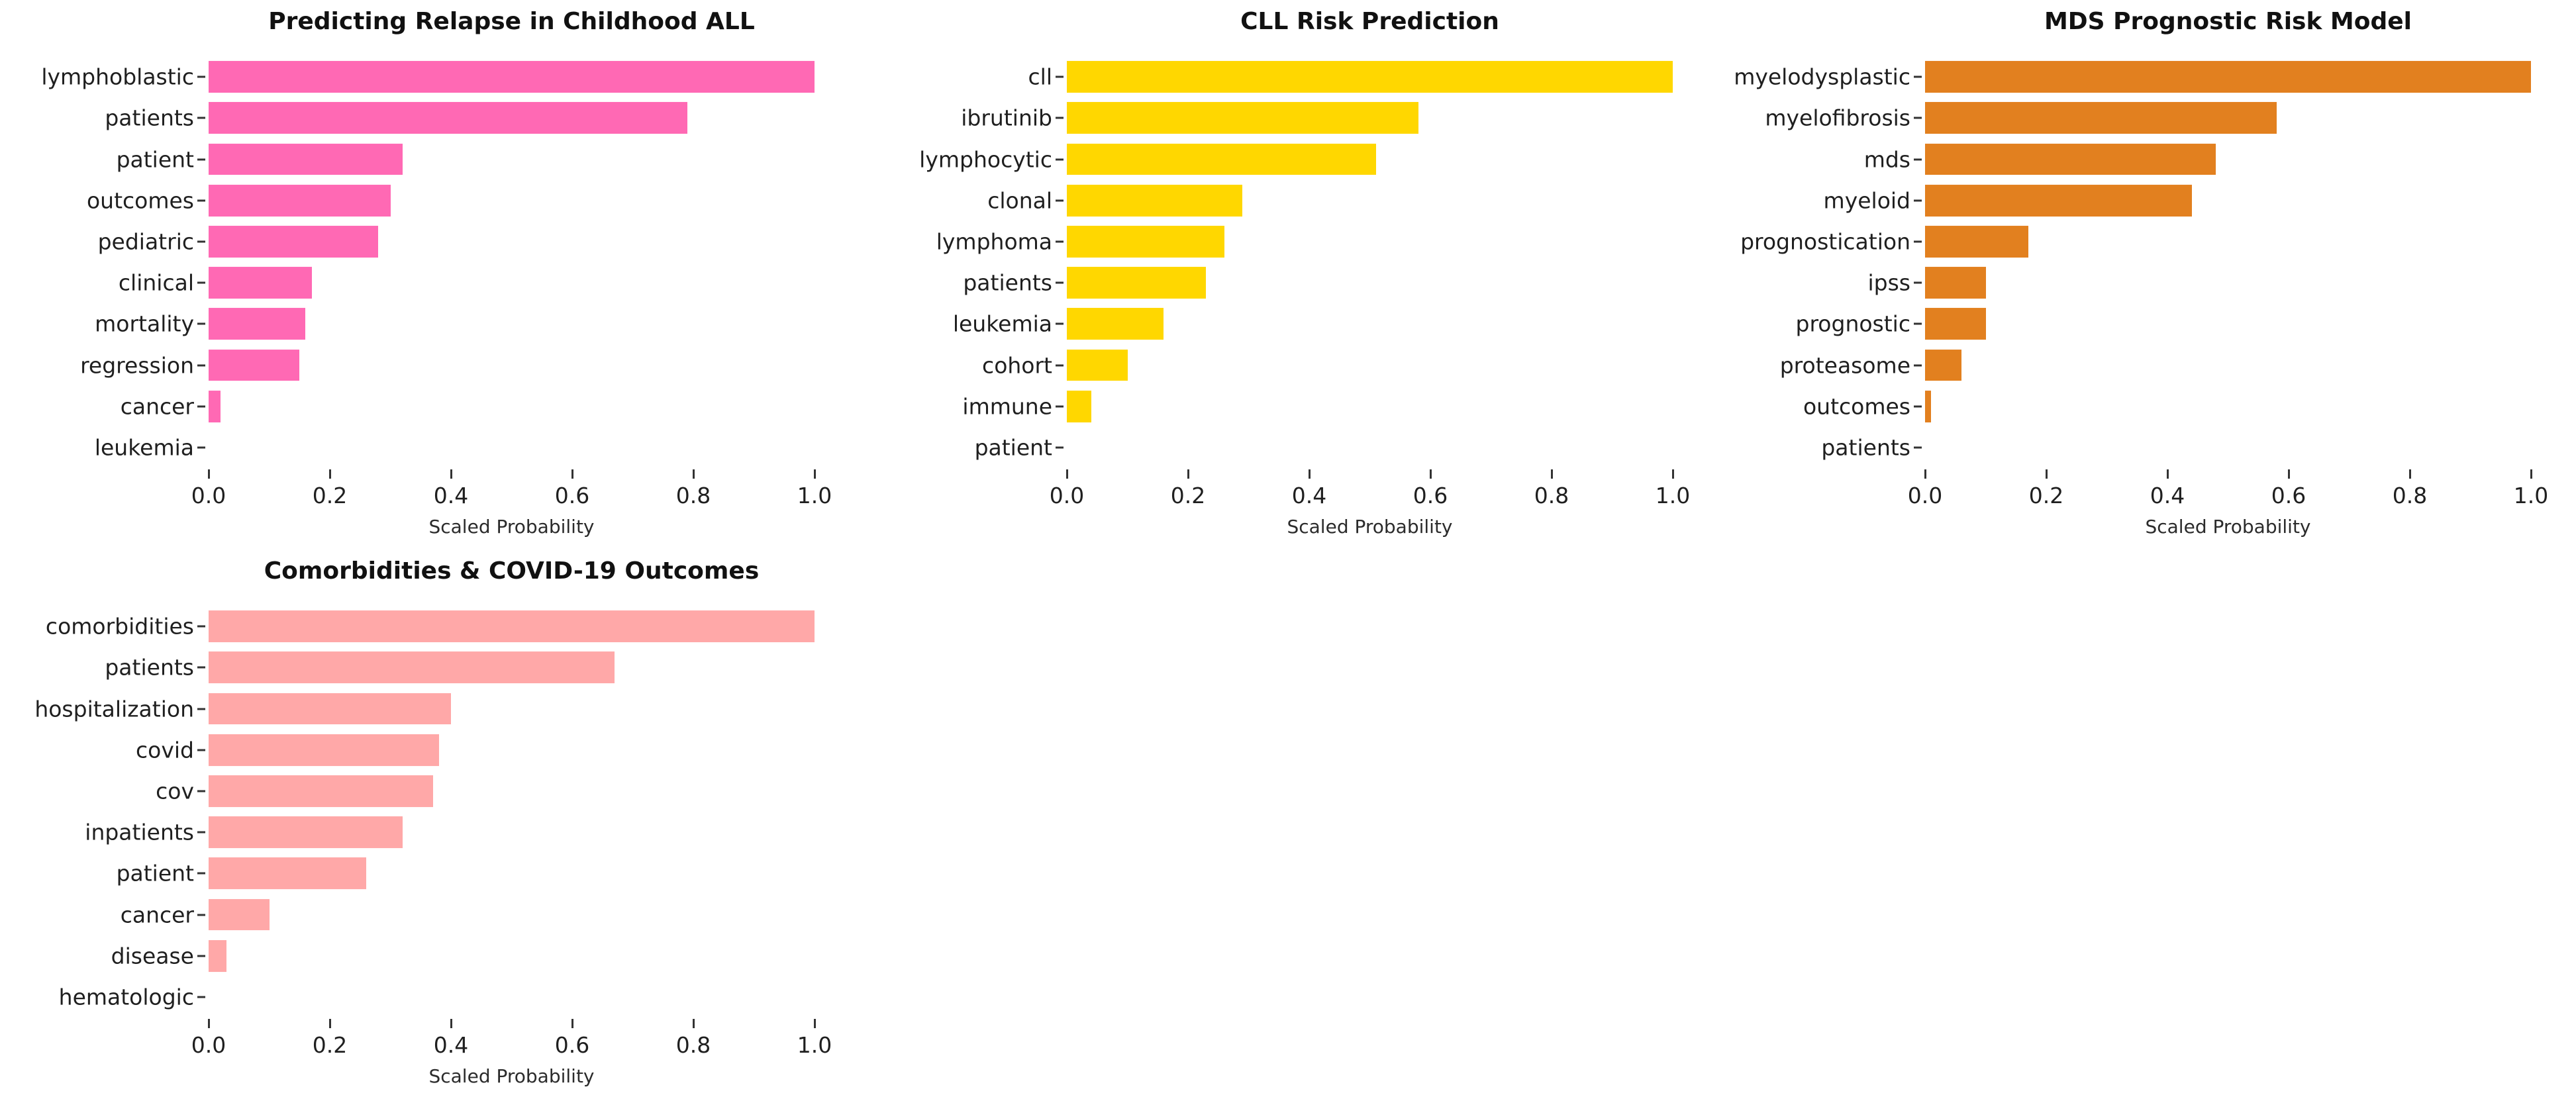  Describe the element at coordinates (485, 791) in the screenshot. I see `bar-row: cov` at that location.